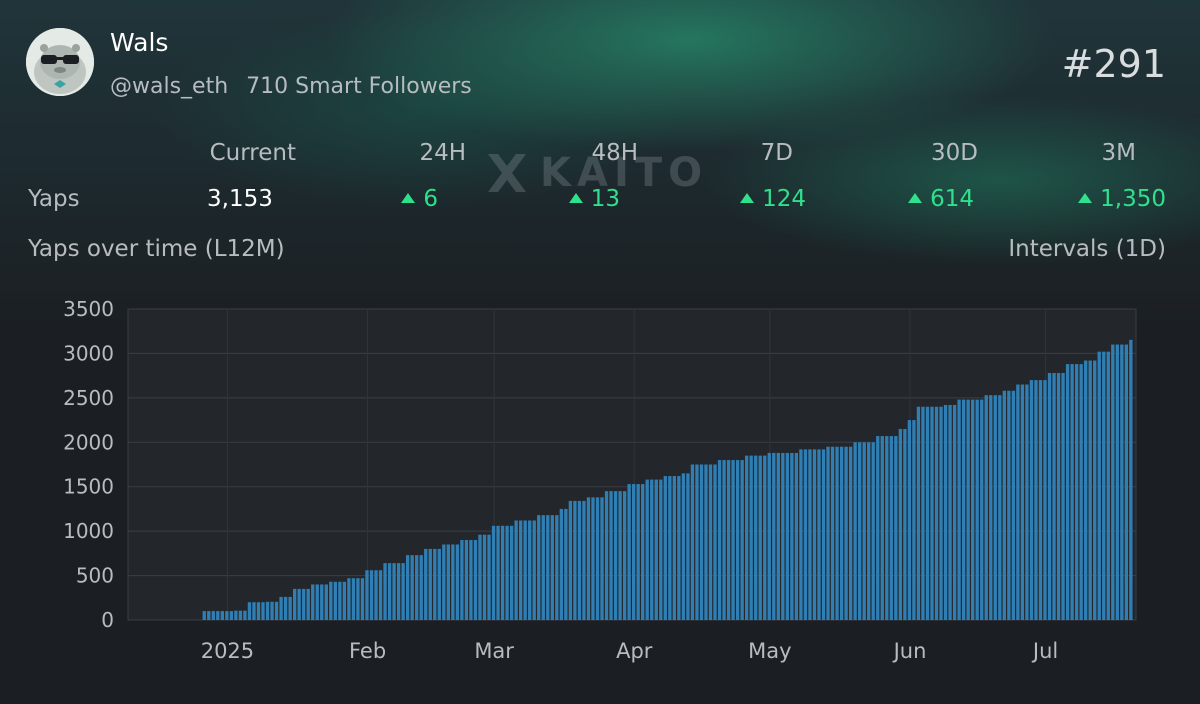 The height and width of the screenshot is (704, 1200). What do you see at coordinates (88, 398) in the screenshot?
I see `y-tick-label: 2500` at bounding box center [88, 398].